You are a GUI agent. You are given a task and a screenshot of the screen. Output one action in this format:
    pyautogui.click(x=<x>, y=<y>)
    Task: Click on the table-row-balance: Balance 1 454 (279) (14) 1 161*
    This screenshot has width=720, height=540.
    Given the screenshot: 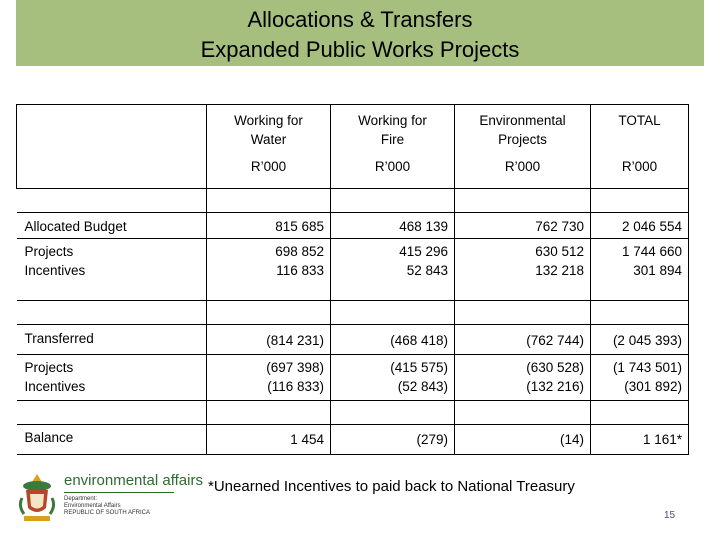 What is the action you would take?
    pyautogui.click(x=352, y=439)
    